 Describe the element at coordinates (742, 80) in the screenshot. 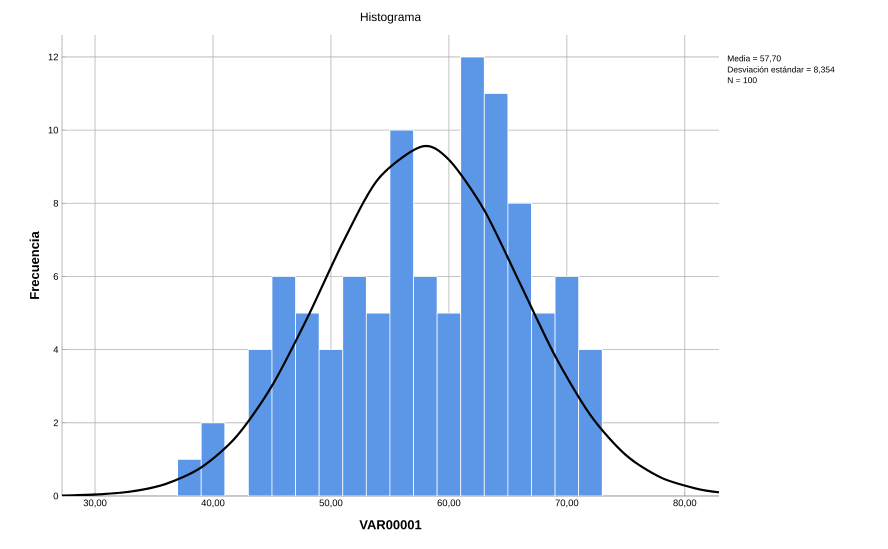

I see `text: N = 100` at that location.